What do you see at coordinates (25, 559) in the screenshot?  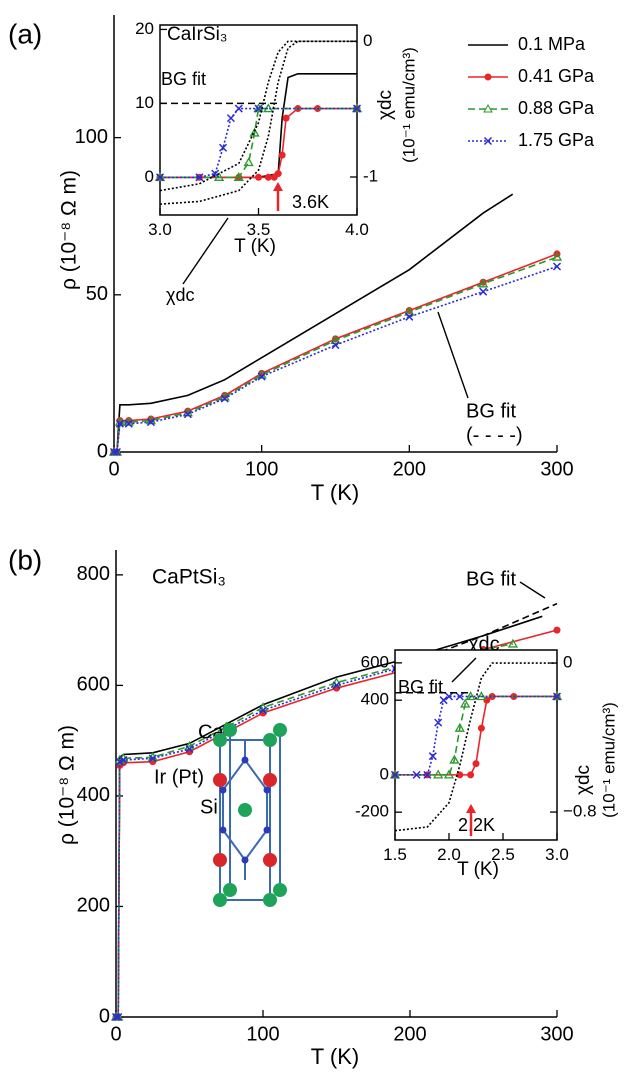 I see `panel-label: (b)` at bounding box center [25, 559].